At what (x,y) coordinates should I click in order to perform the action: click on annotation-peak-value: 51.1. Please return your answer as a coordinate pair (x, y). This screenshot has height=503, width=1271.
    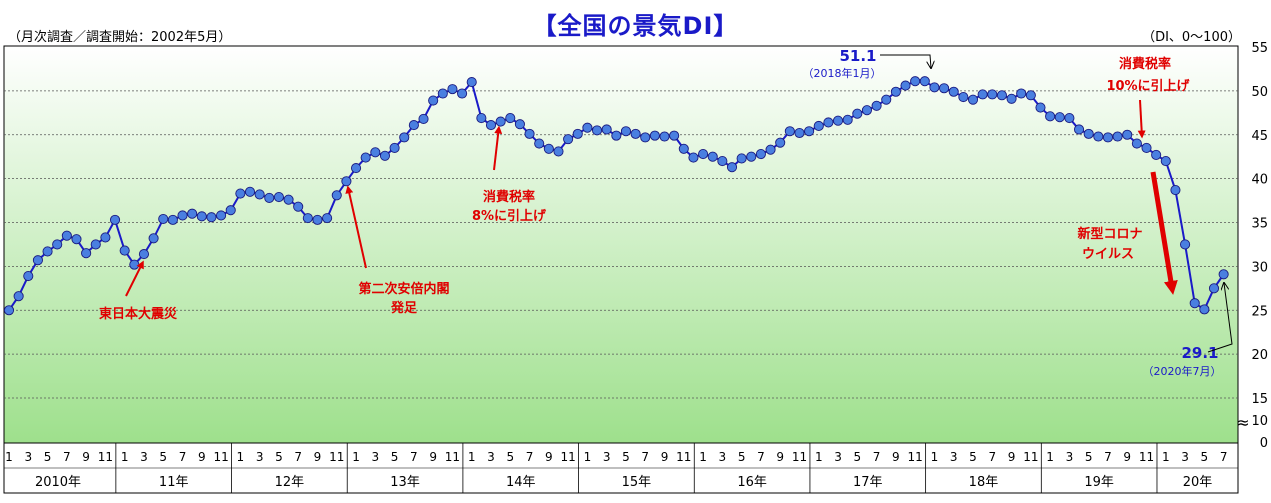
    Looking at the image, I should click on (857, 56).